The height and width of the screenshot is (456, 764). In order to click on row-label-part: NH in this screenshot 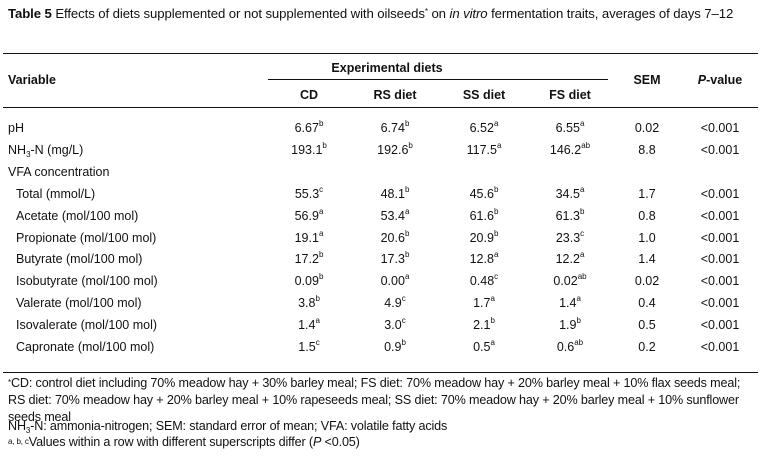, I will do `click(17, 149)`.